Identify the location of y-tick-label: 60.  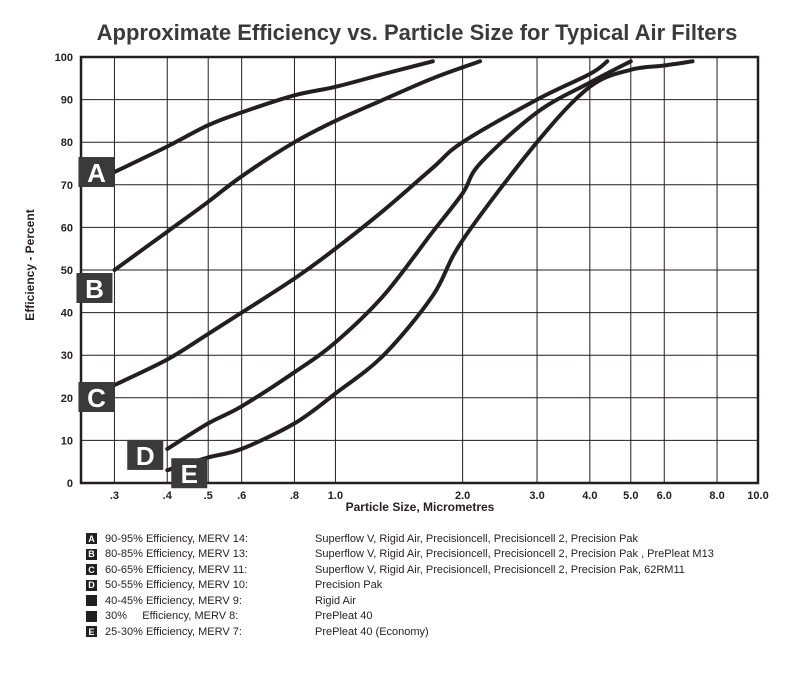
(67, 228).